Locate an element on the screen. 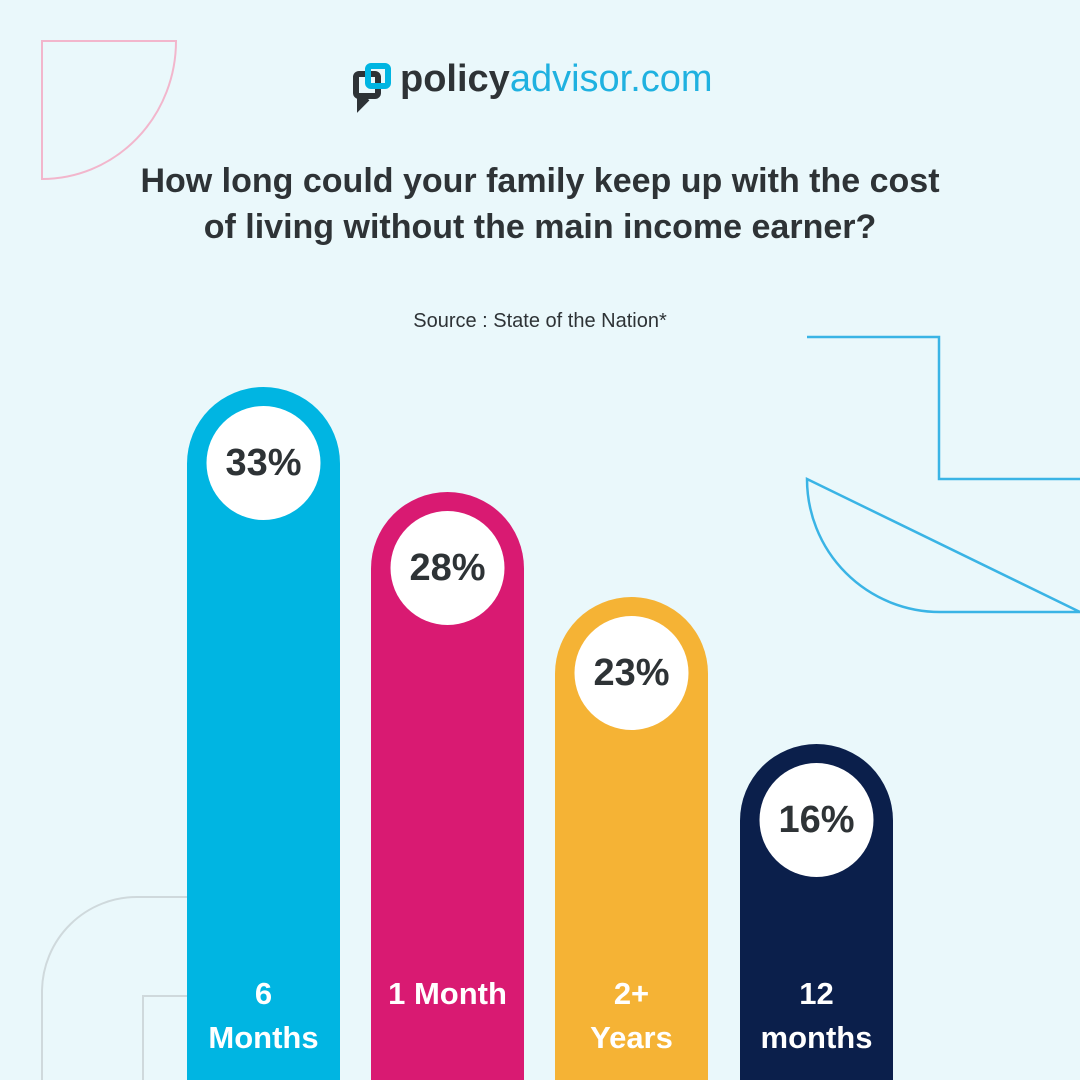 The height and width of the screenshot is (1080, 1080). decor-blue is located at coordinates (942, 474).